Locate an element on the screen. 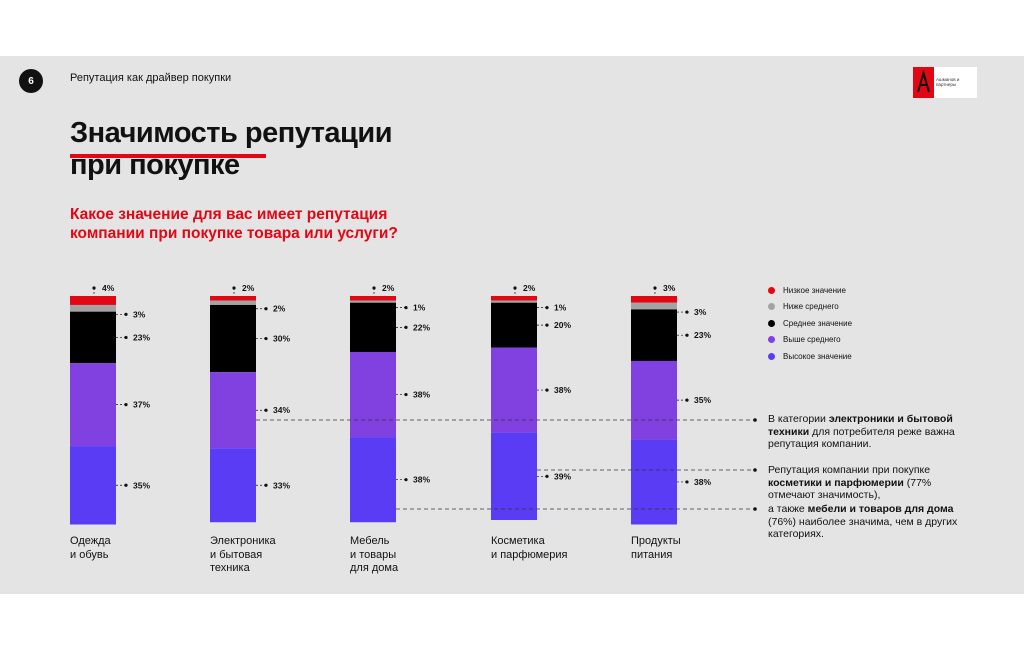 This screenshot has height=650, width=1024. annotation-text: Репутация компании при покупке is located at coordinates (849, 470).